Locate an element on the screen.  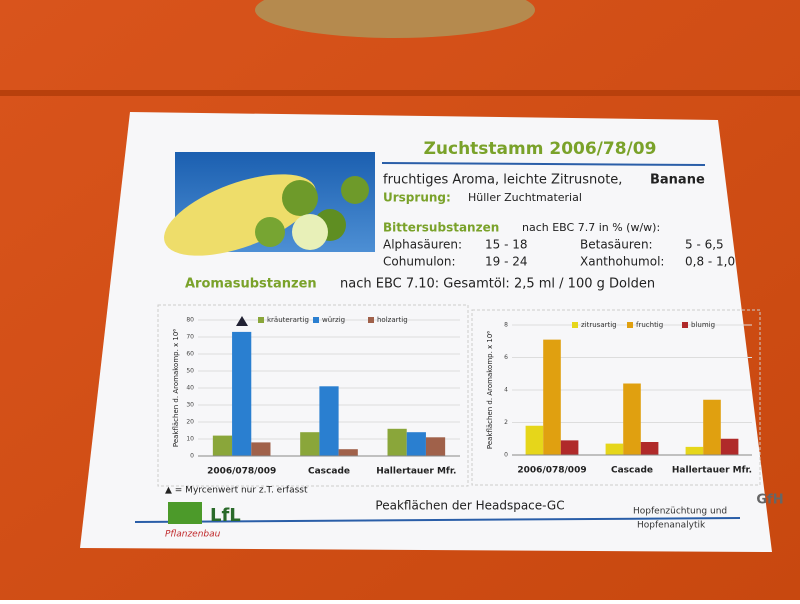
y-tick-label: 2 is located at coordinates (506, 422).